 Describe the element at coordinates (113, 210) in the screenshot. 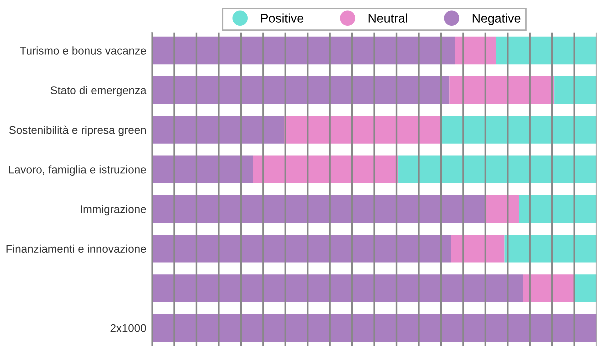

I see `y-tick-label: Immigrazione` at that location.